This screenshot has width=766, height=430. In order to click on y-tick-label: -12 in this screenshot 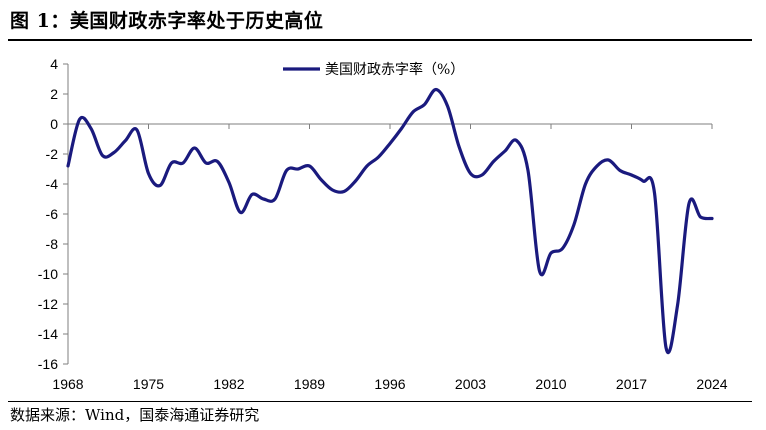, I will do `click(48, 304)`.